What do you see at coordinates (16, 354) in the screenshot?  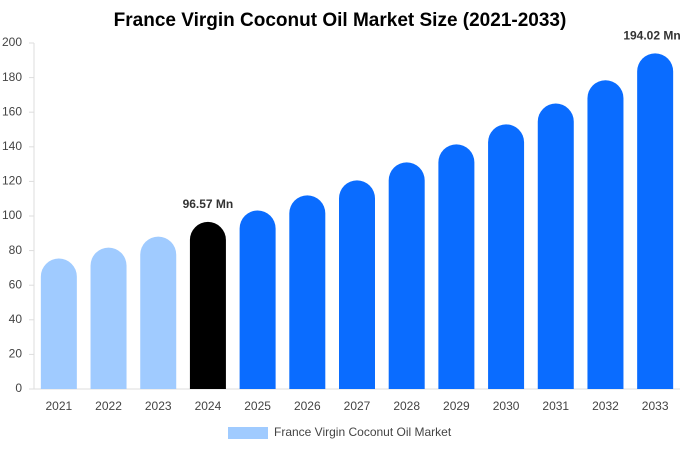 I see `y-tick-label: 20` at bounding box center [16, 354].